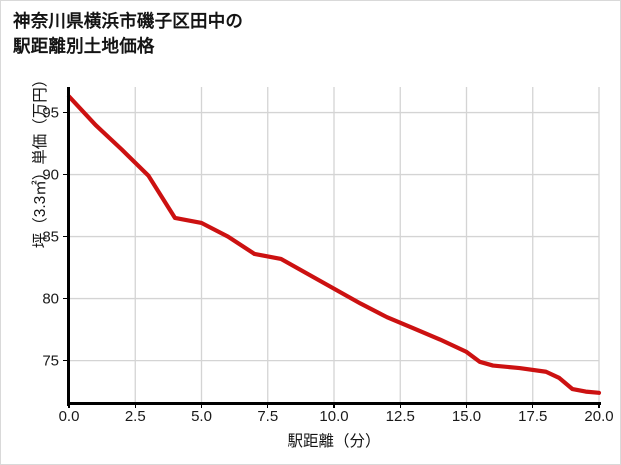 The height and width of the screenshot is (465, 621). I want to click on x-axis-label: 駅距離（分）, so click(334, 441).